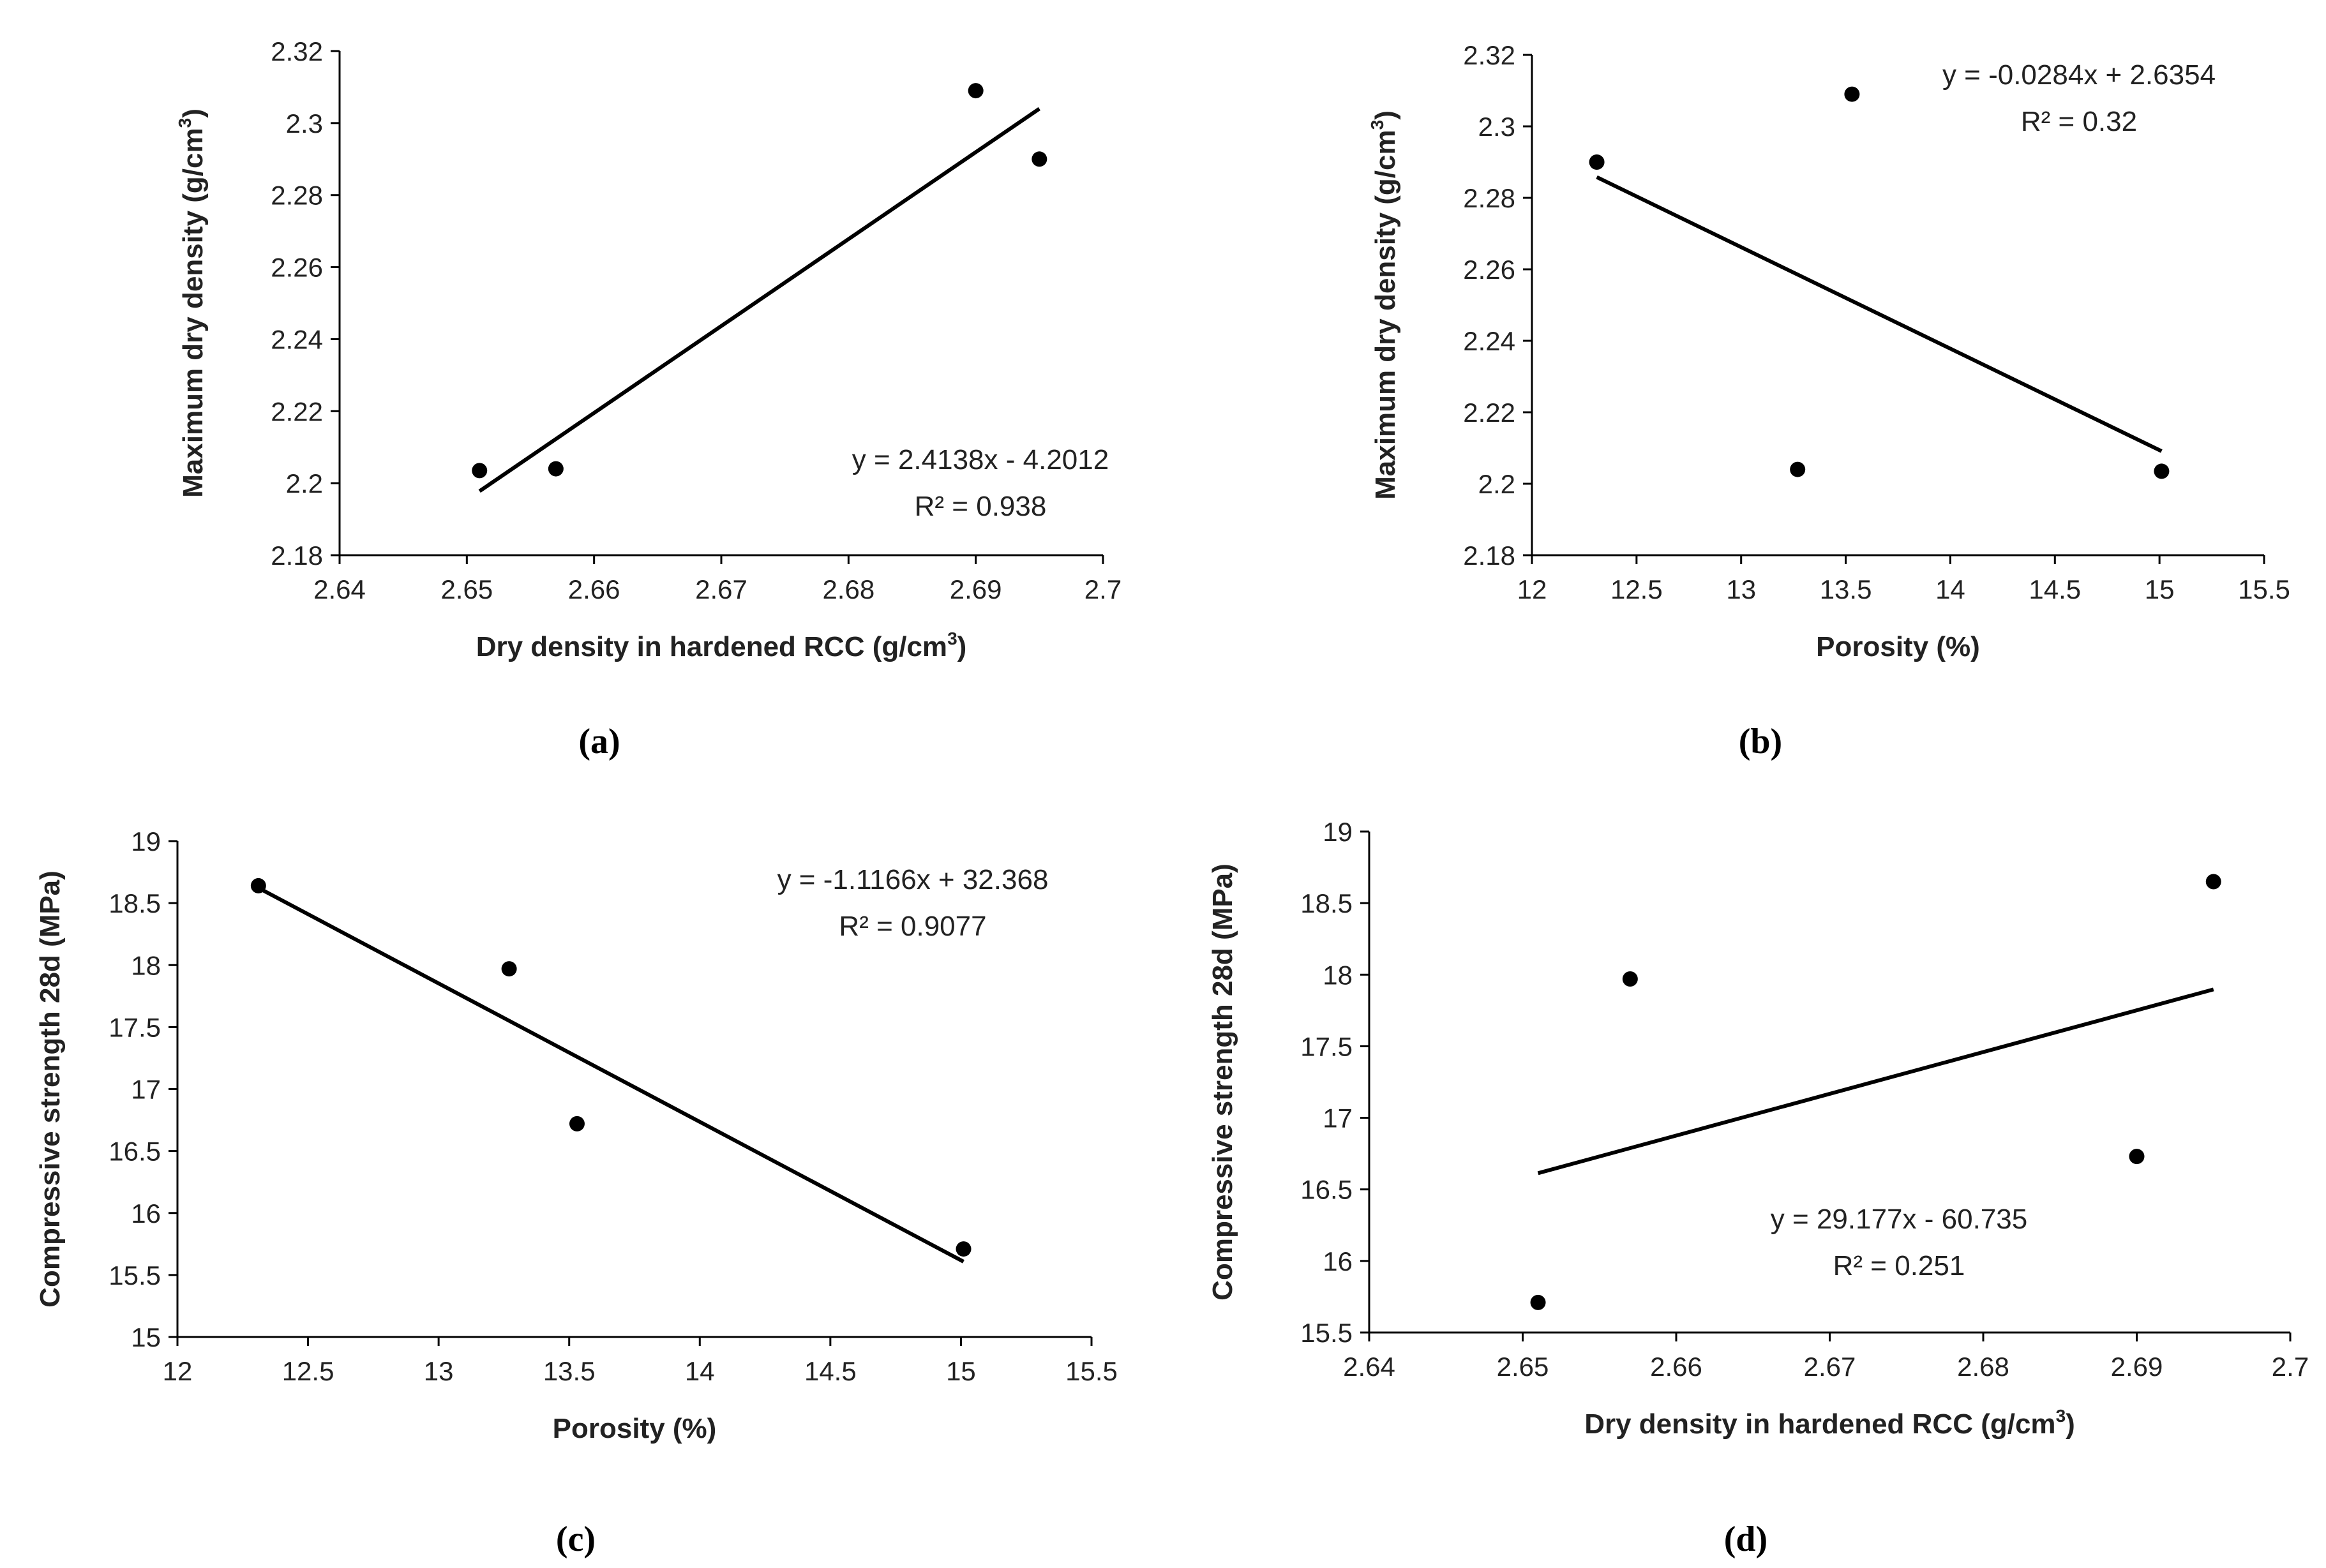 Image resolution: width=2326 pixels, height=1568 pixels. What do you see at coordinates (304, 123) in the screenshot?
I see `y-tick-label: 2.3` at bounding box center [304, 123].